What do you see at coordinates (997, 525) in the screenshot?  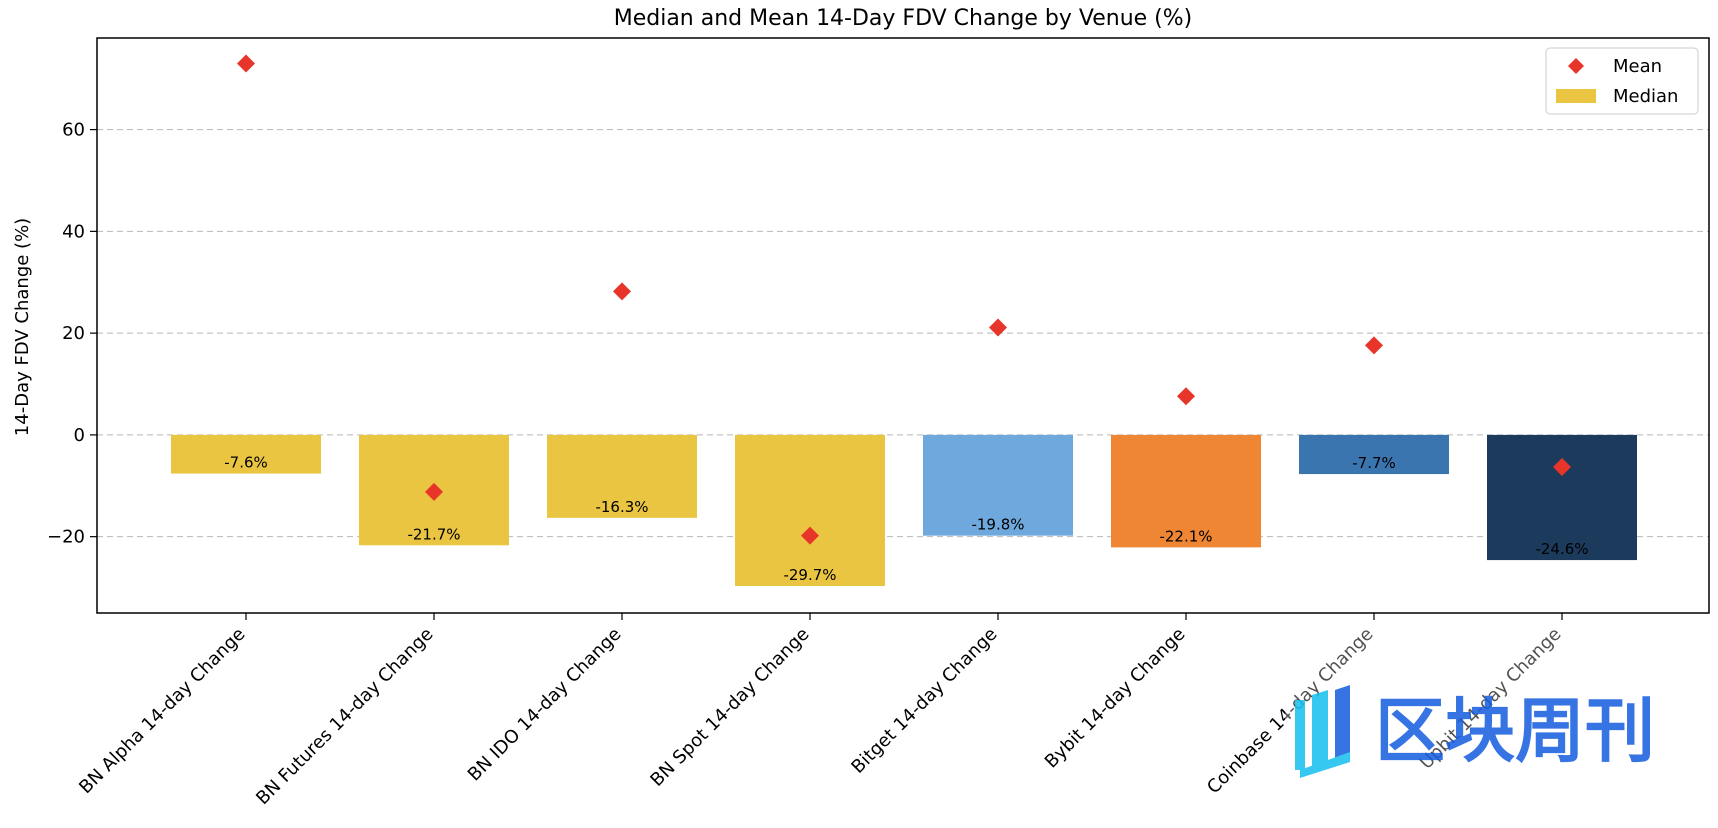 I see `median-bar-label: -19.8%` at bounding box center [997, 525].